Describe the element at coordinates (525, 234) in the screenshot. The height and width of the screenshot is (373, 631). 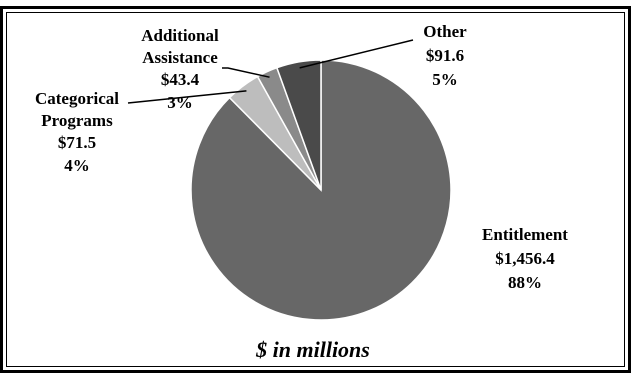
I see `slice-label-entitlement: Entitlement` at that location.